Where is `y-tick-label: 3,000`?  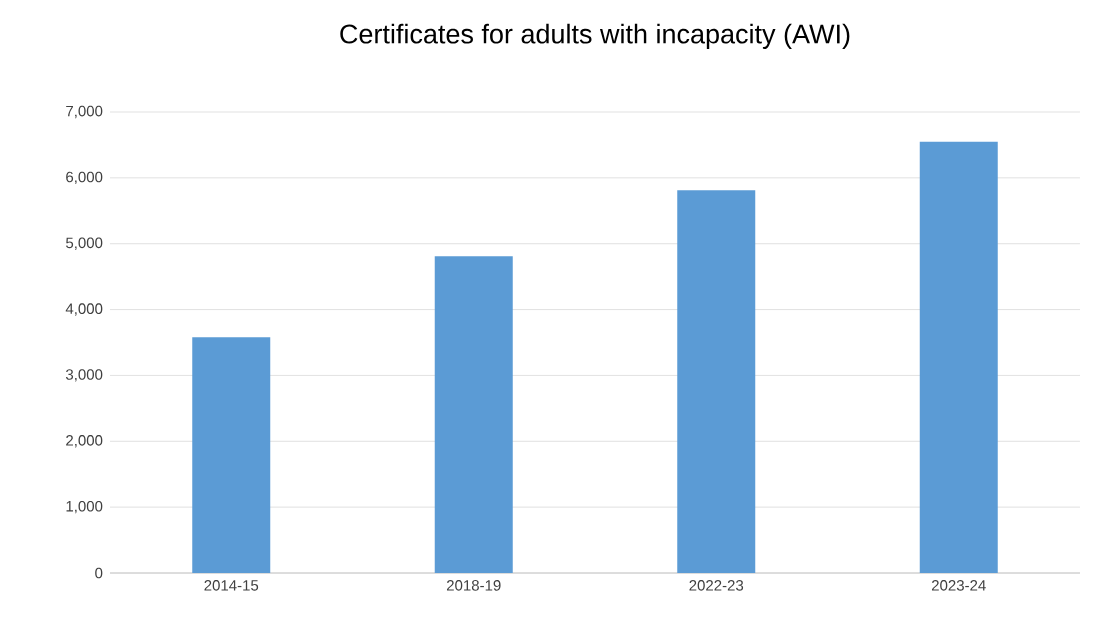
y-tick-label: 3,000 is located at coordinates (84, 375).